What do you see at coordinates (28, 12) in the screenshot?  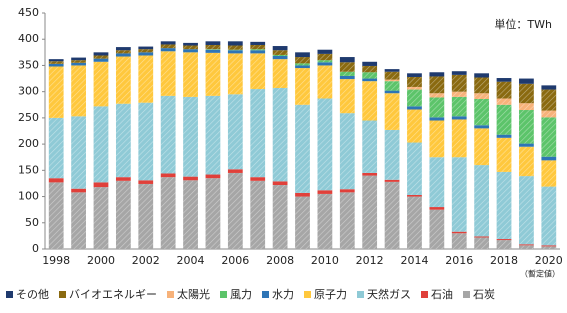 I see `y-tick-label: 450` at bounding box center [28, 12].